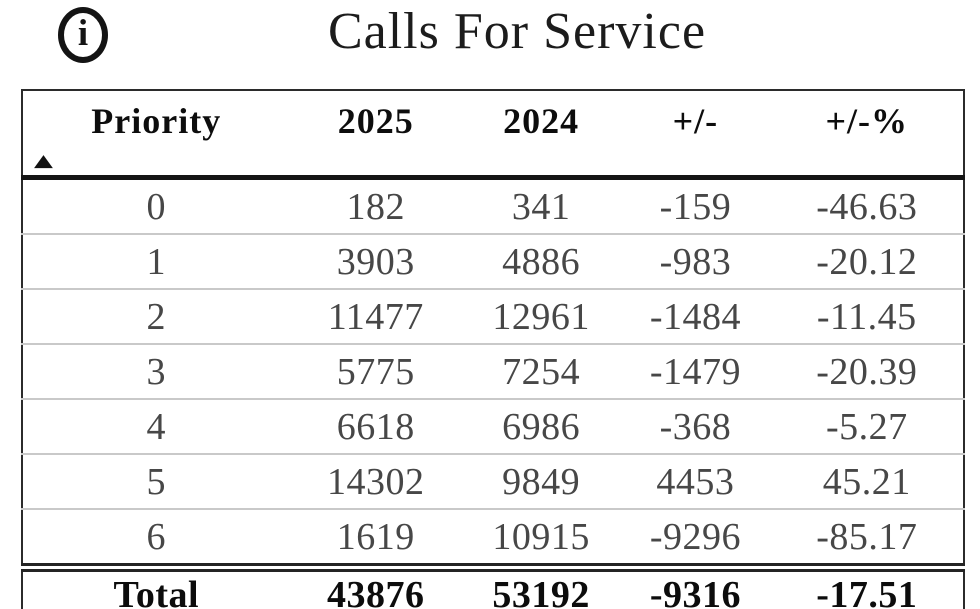 This screenshot has width=980, height=609. I want to click on sort-ascending-icon: ▲, so click(44, 161).